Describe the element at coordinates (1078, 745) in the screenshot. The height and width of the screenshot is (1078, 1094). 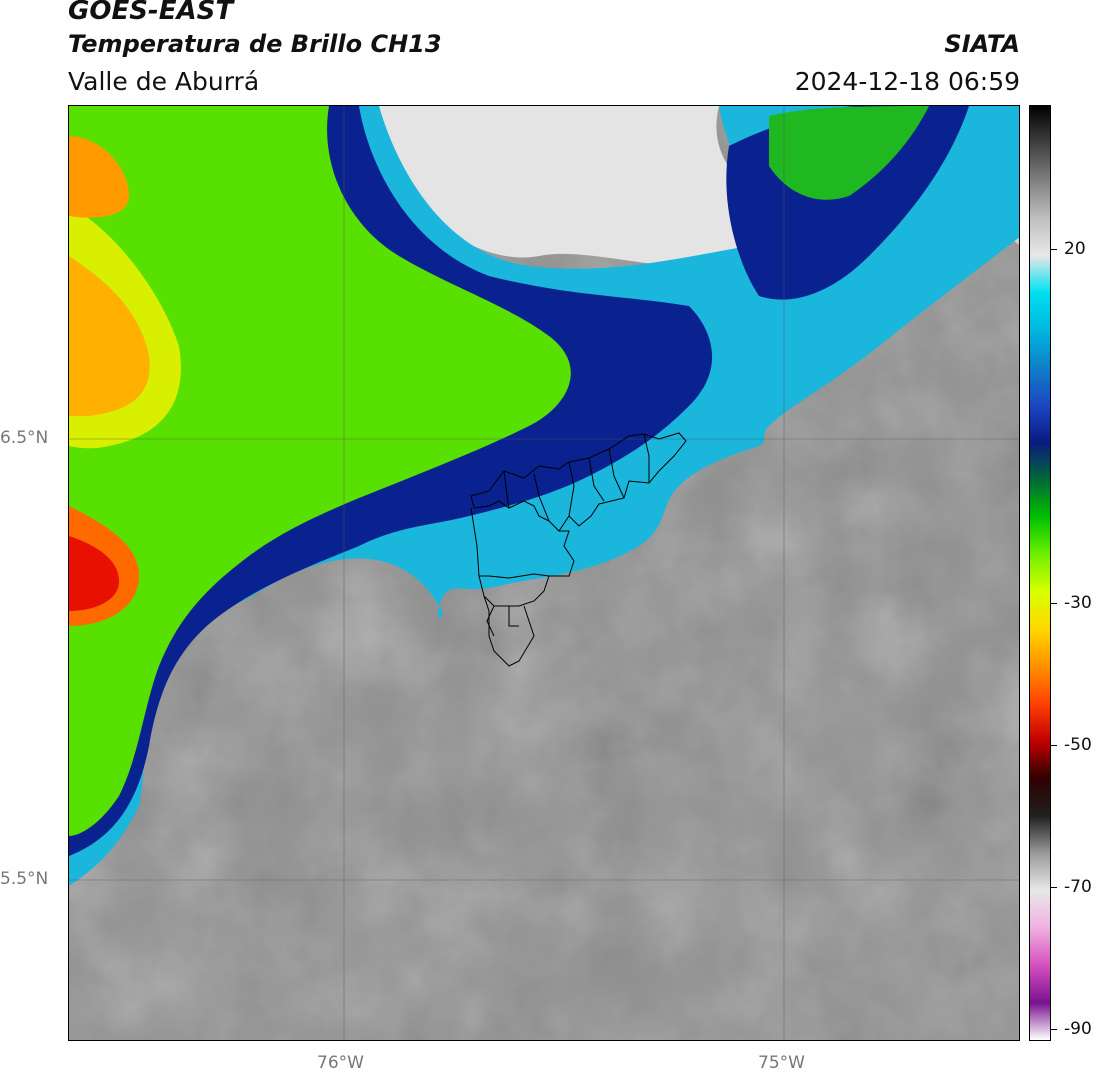
I see `colorbar-tick-minus50: -50` at that location.